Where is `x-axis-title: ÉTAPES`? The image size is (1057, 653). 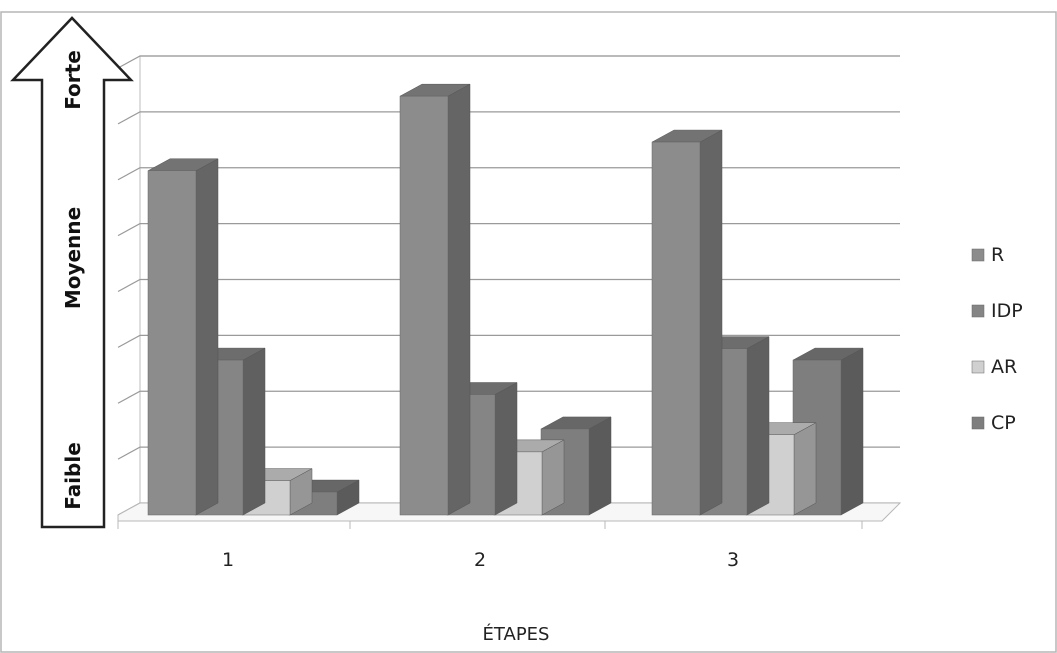
x-axis-title: ÉTAPES is located at coordinates (516, 634).